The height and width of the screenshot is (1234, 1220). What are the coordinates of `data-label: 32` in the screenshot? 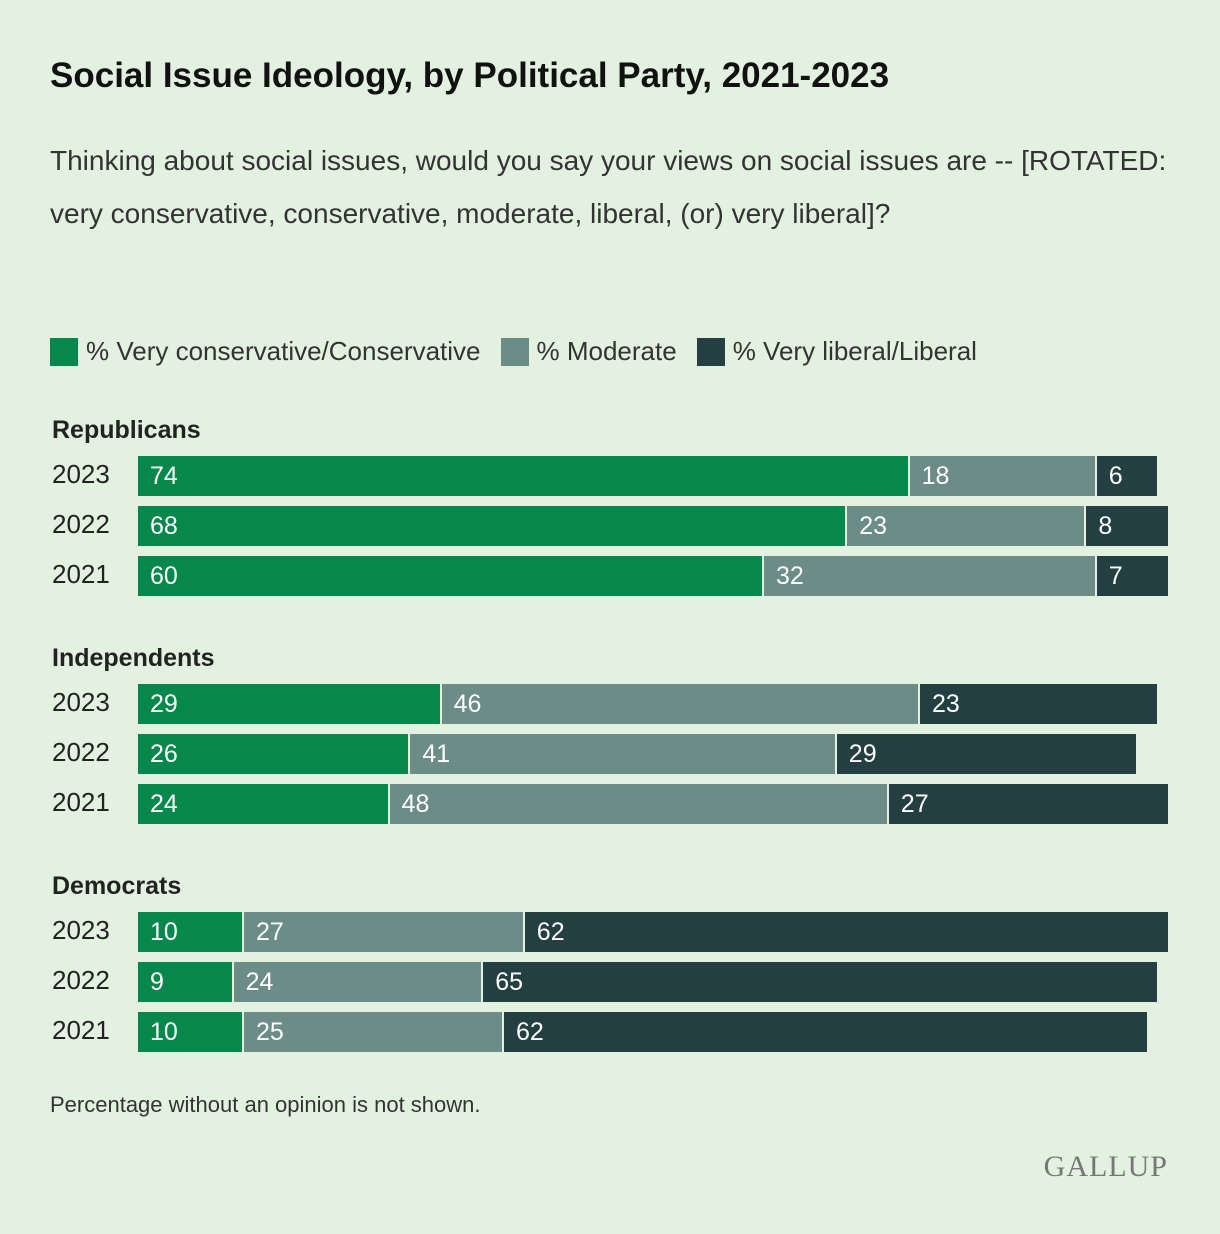 It's located at (790, 576).